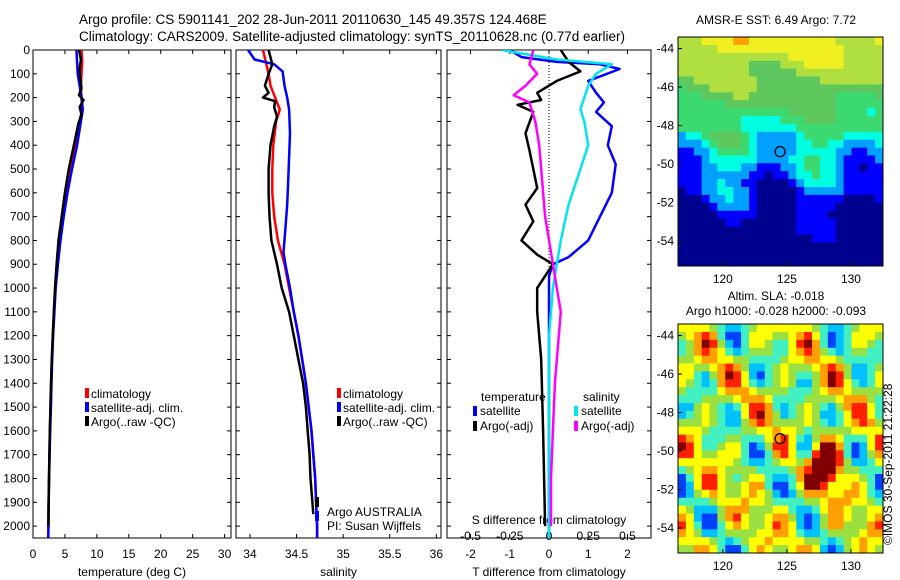 The width and height of the screenshot is (900, 580). I want to click on argo-location-marker, so click(780, 438).